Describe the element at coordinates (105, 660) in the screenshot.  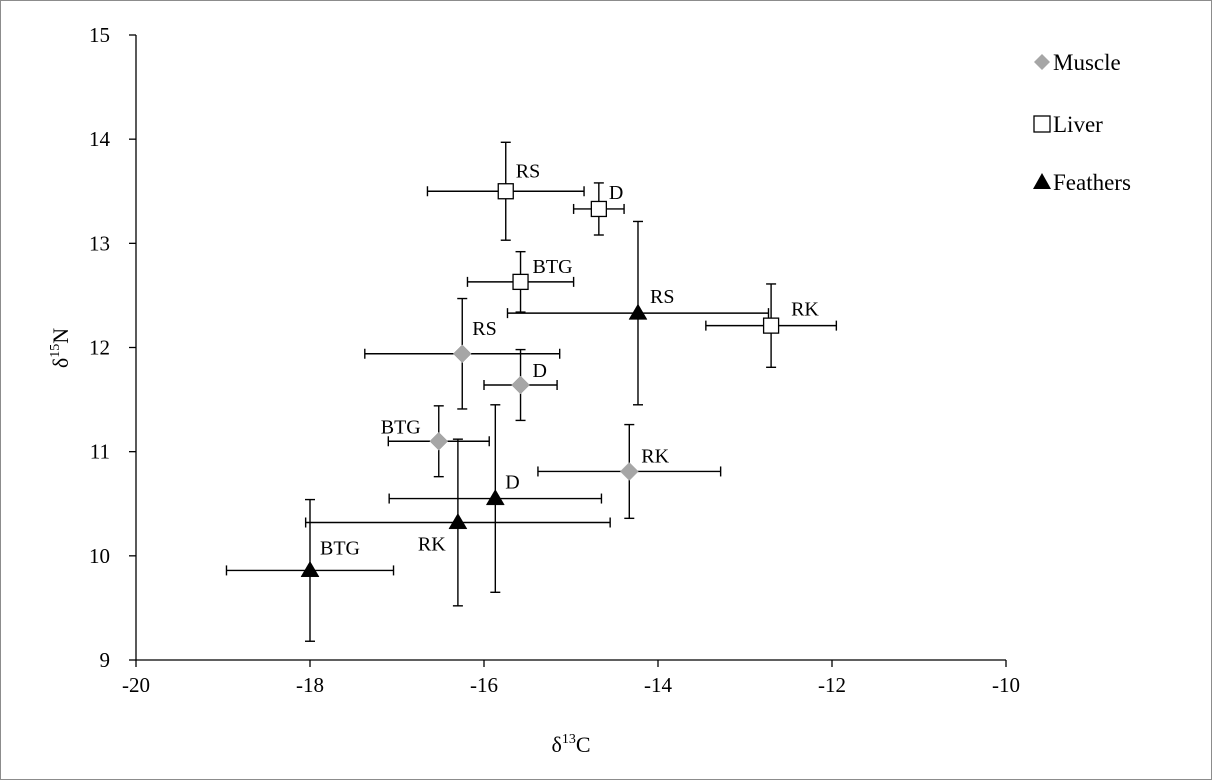
I see `y-tick-label: 9` at that location.